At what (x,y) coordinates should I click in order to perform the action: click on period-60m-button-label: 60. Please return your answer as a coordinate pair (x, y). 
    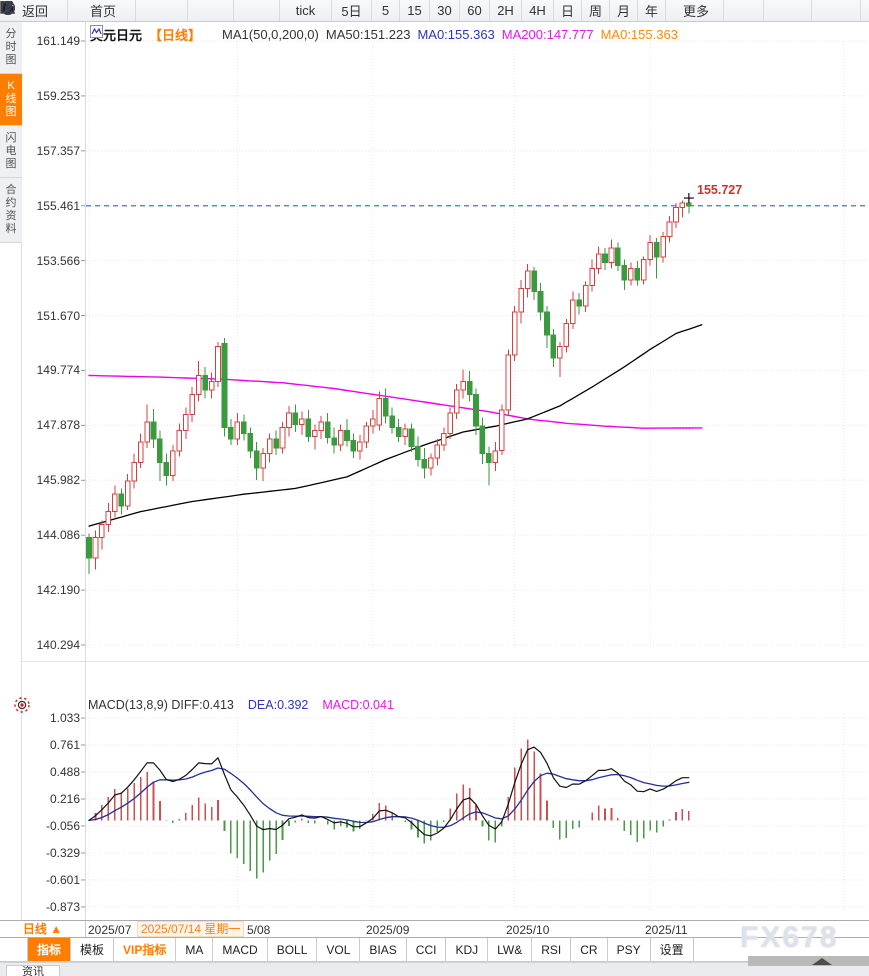
    Looking at the image, I should click on (474, 10).